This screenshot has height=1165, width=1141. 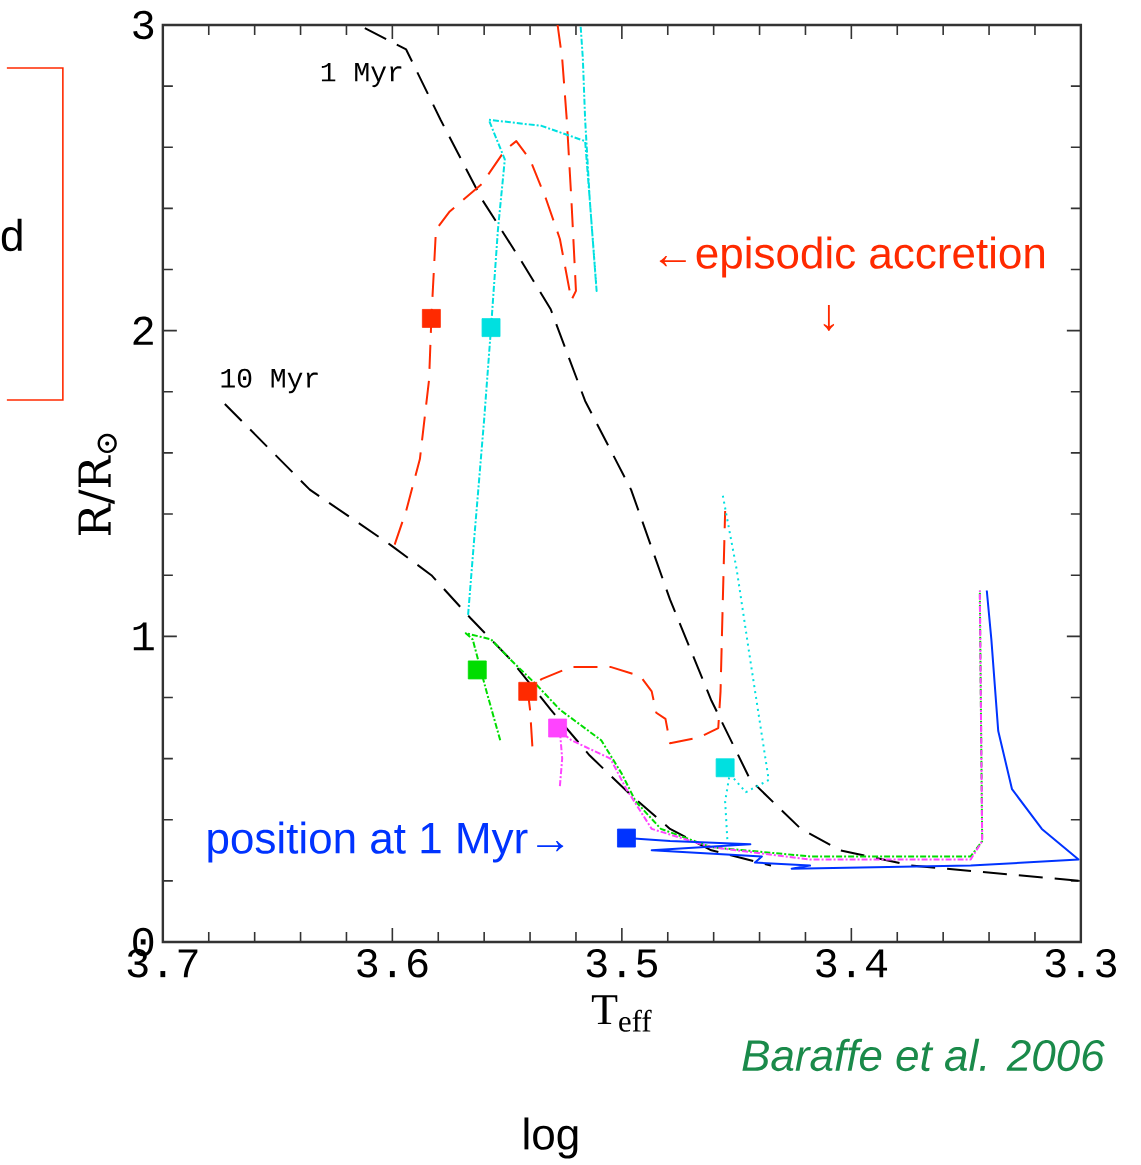 What do you see at coordinates (143, 25) in the screenshot?
I see `y-tick-label: 3` at bounding box center [143, 25].